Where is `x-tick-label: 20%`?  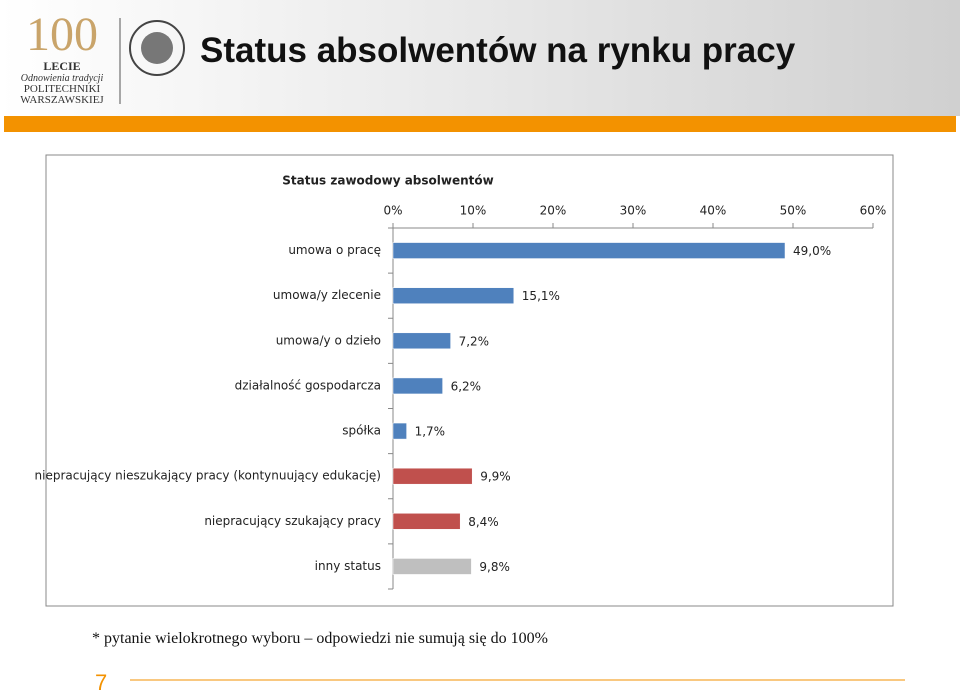
x-tick-label: 20% is located at coordinates (553, 211).